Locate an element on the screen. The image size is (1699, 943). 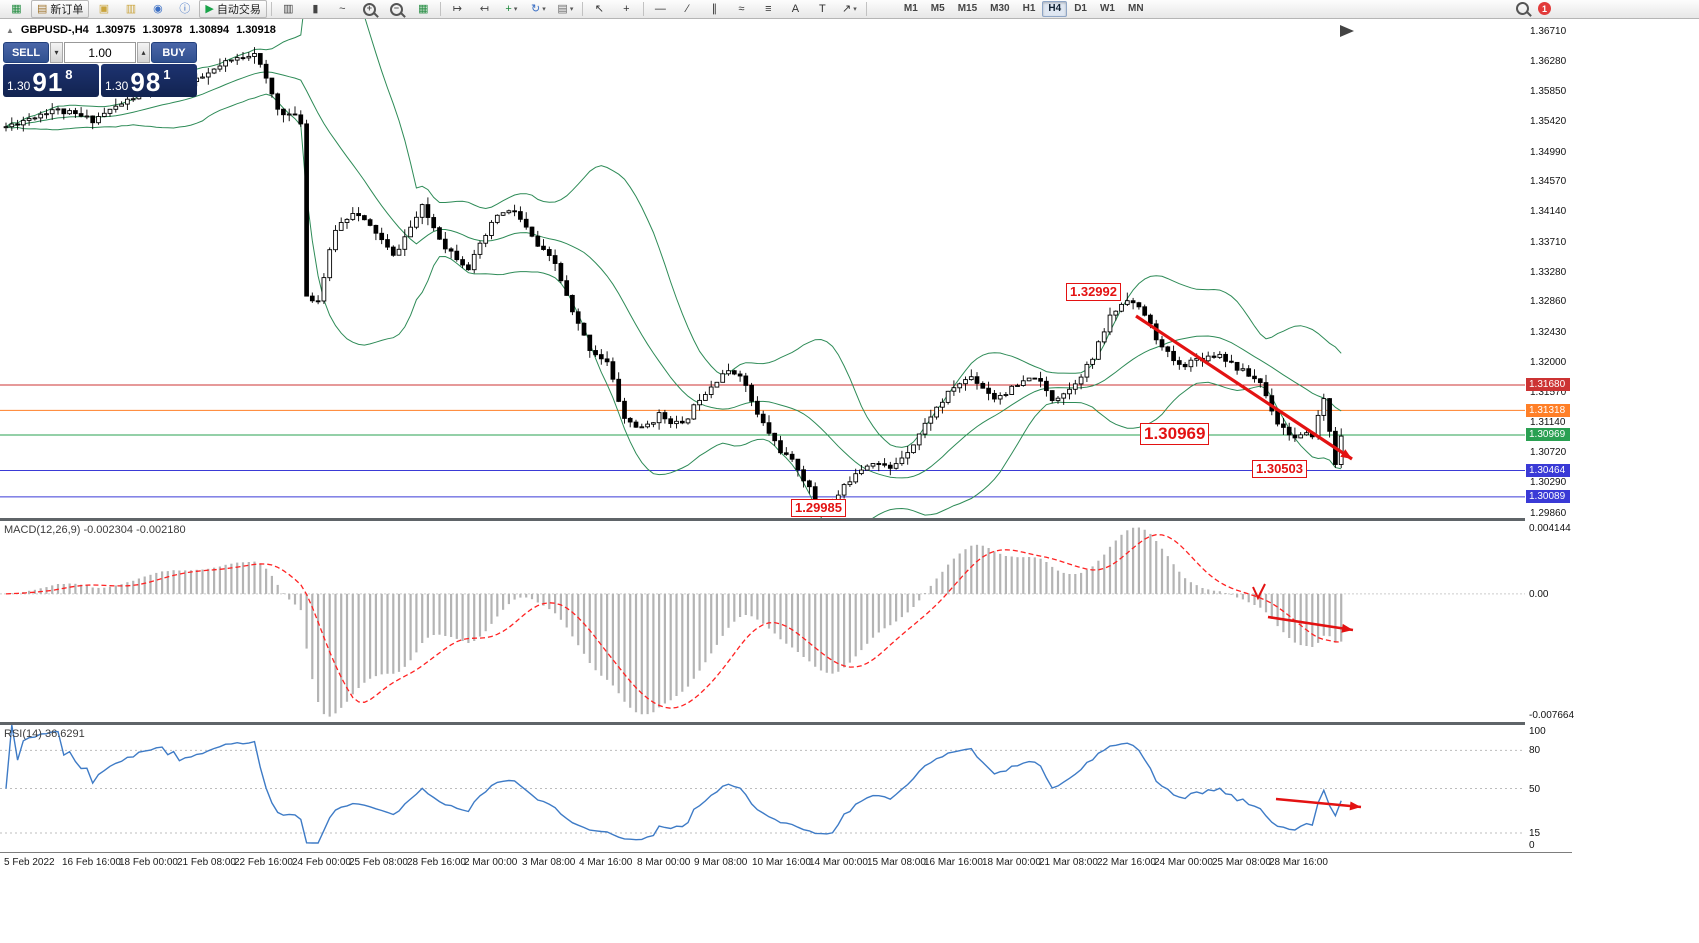
new-chart-icon: ▦ is located at coordinates (16, 9).